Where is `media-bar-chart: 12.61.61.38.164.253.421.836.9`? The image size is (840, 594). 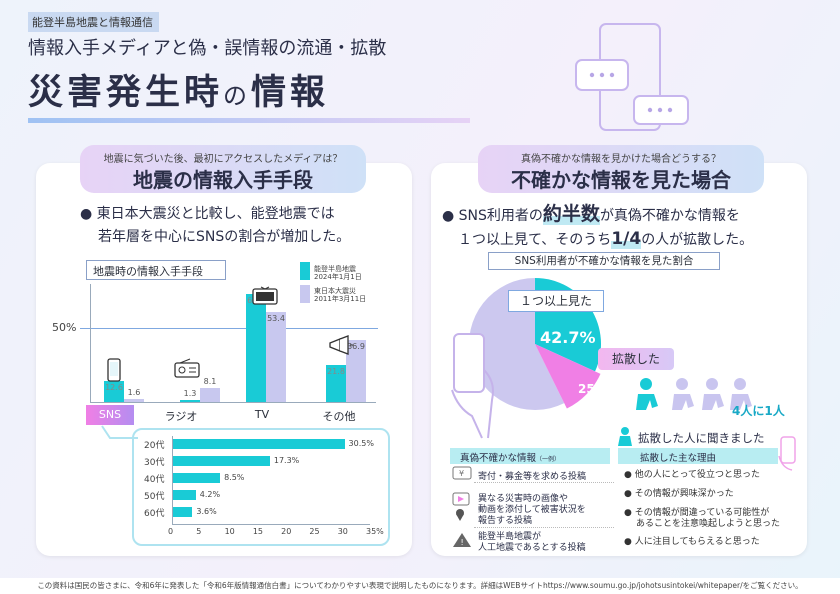
media-bar-chart: 12.61.61.38.164.253.421.836.9 is located at coordinates (235, 343).